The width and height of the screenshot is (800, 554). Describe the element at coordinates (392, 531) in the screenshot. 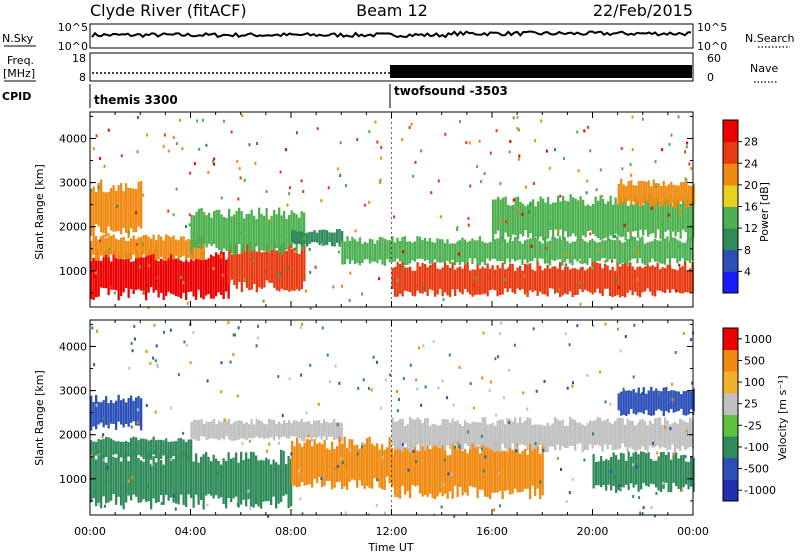

I see `x-tick-label: 12:00` at that location.